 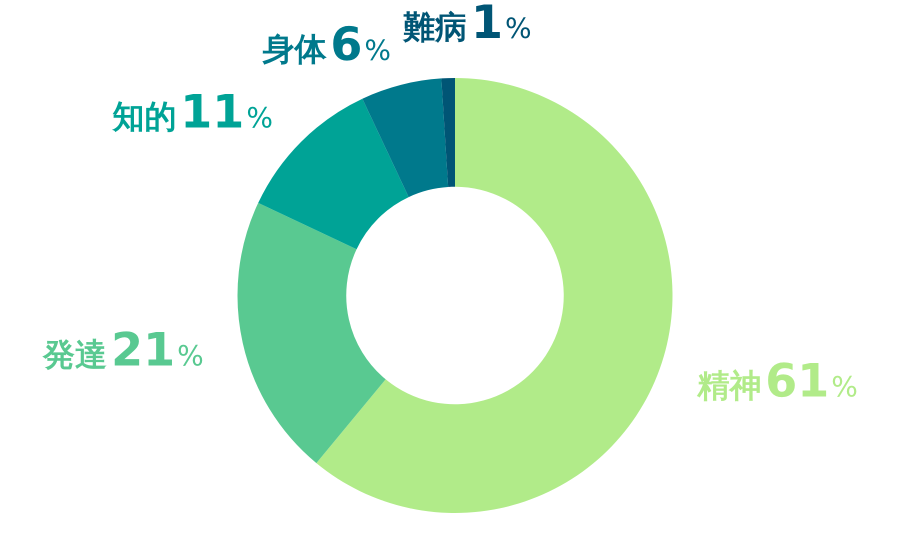 What do you see at coordinates (157, 349) in the screenshot?
I see `data-label: 21%` at bounding box center [157, 349].